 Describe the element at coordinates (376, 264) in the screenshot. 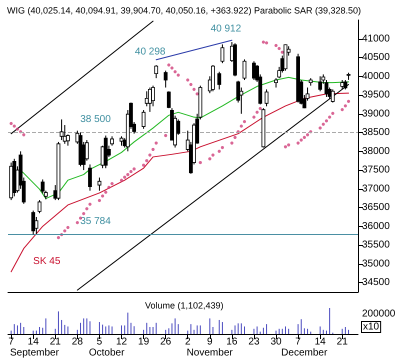

I see `y-tick-label: 35000` at that location.